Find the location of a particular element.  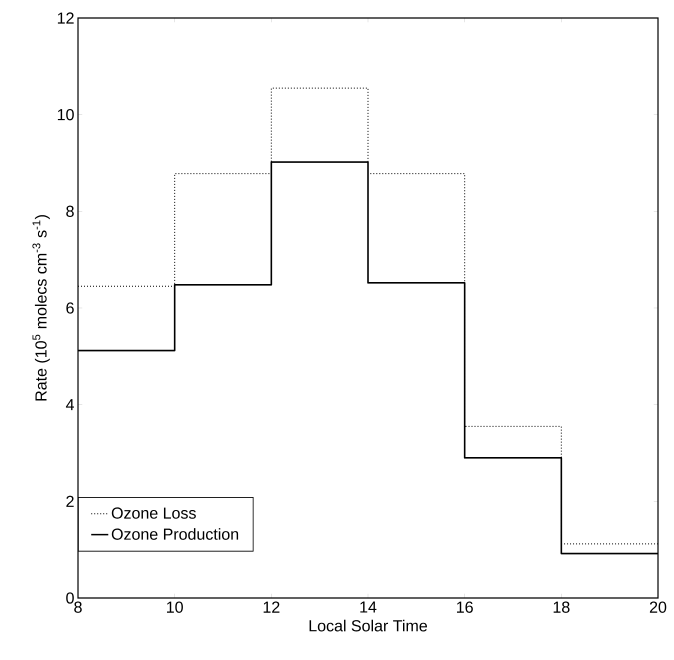

x-tick-label: 18 is located at coordinates (562, 607).